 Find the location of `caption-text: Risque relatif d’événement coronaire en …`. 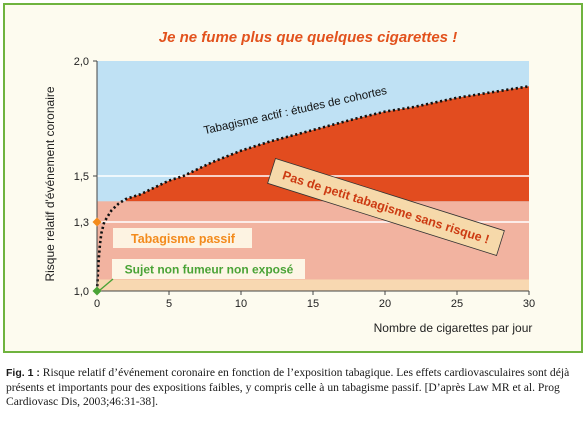

caption-text: Risque relatif d’événement coronaire en … is located at coordinates (288, 387).